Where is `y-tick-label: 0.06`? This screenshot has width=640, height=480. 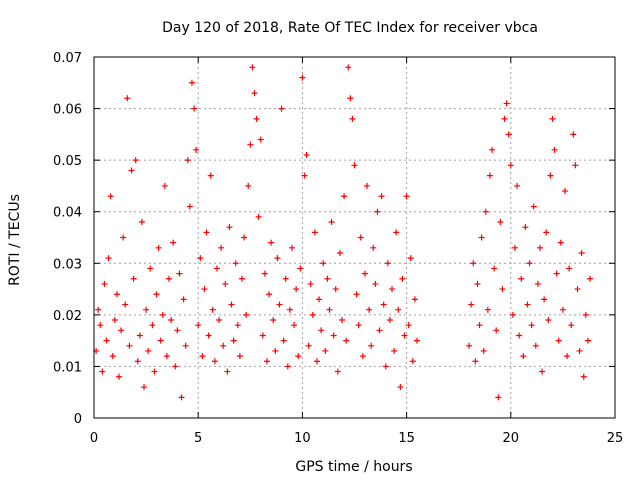 y-tick-label: 0.06 is located at coordinates (67, 110).